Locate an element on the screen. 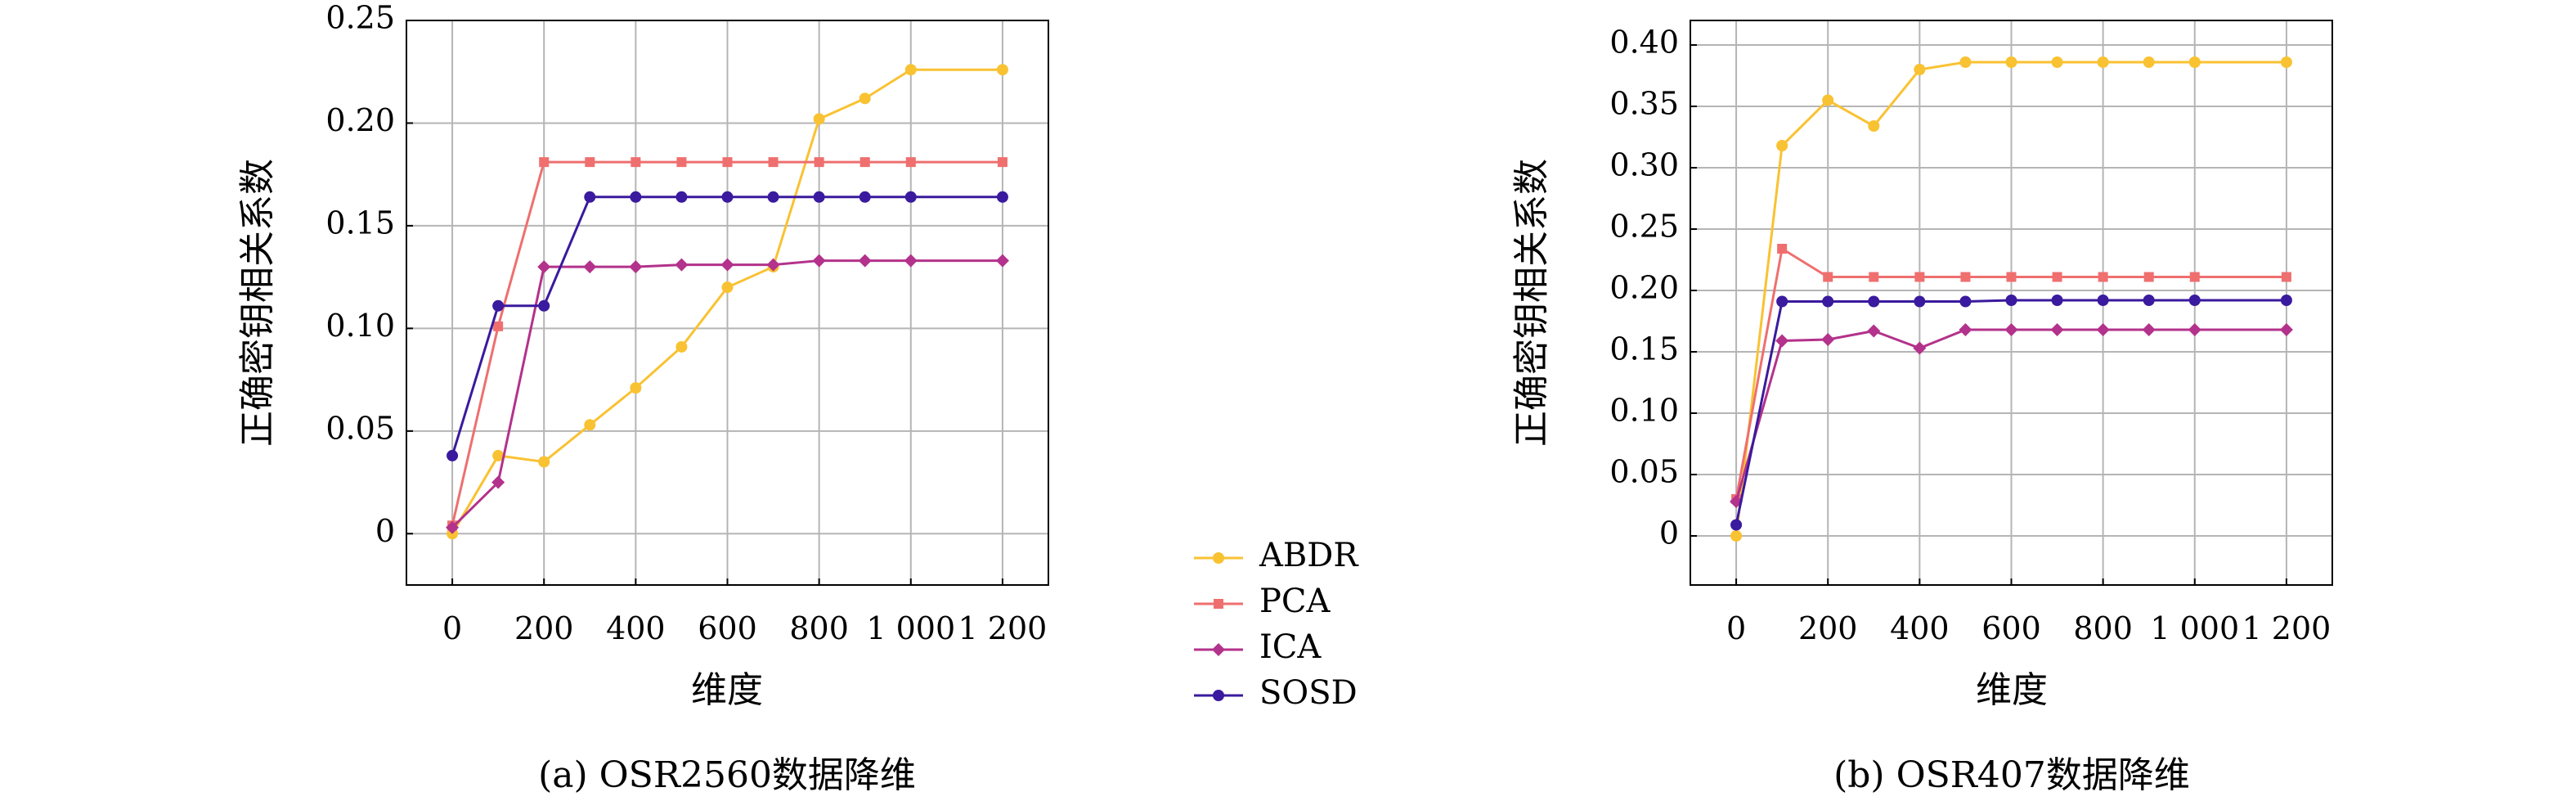 This screenshot has width=2576, height=810. x-tick-label-b: 1 000 is located at coordinates (2194, 628).